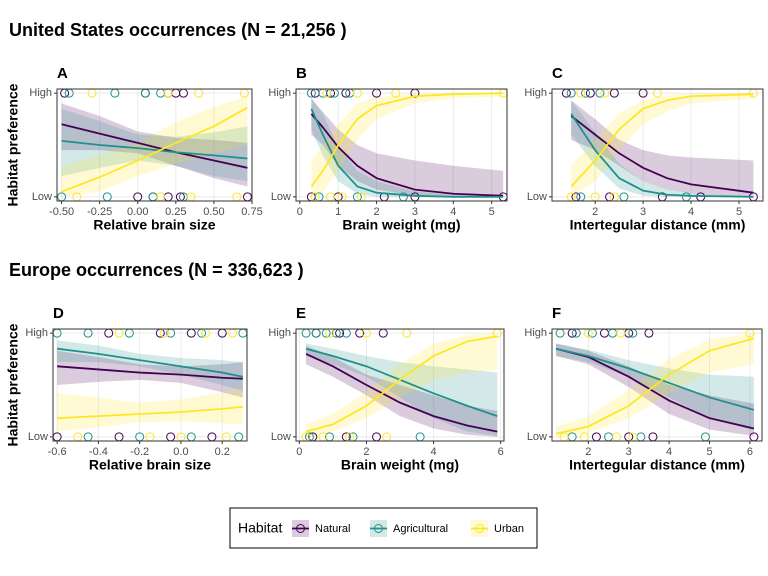 The width and height of the screenshot is (768, 576). I want to click on section-title: Europe occurrences (N = 336,623 ), so click(156, 270).